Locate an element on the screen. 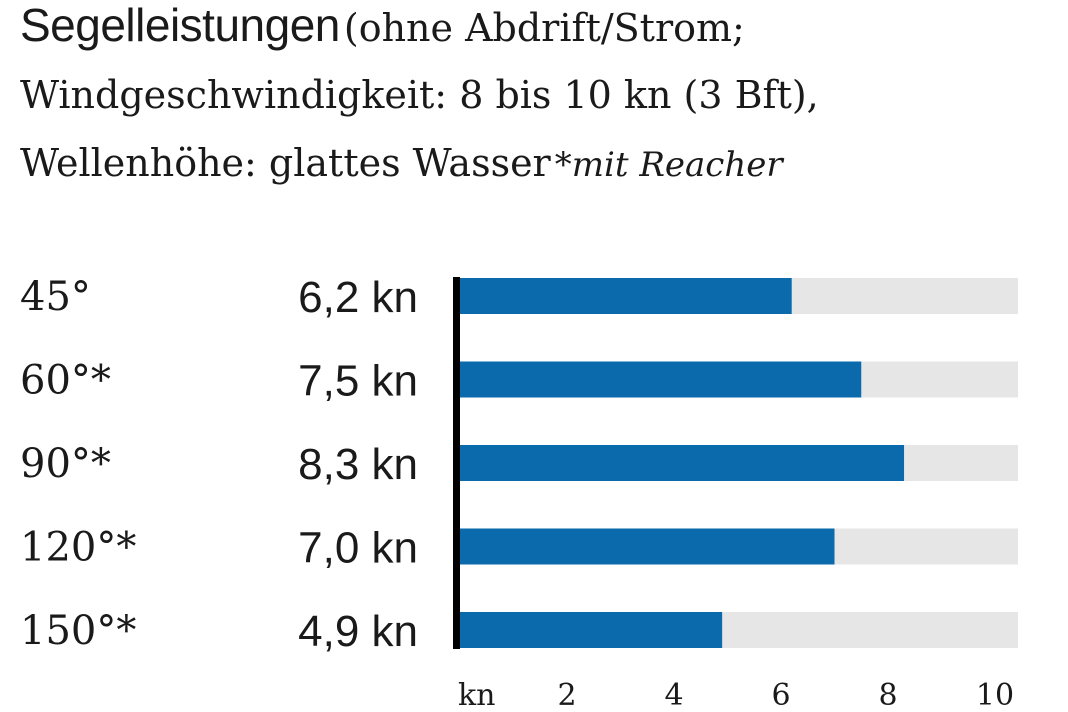 Image resolution: width=1068 pixels, height=712 pixels. value-label: 7,5 kn is located at coordinates (358, 381).